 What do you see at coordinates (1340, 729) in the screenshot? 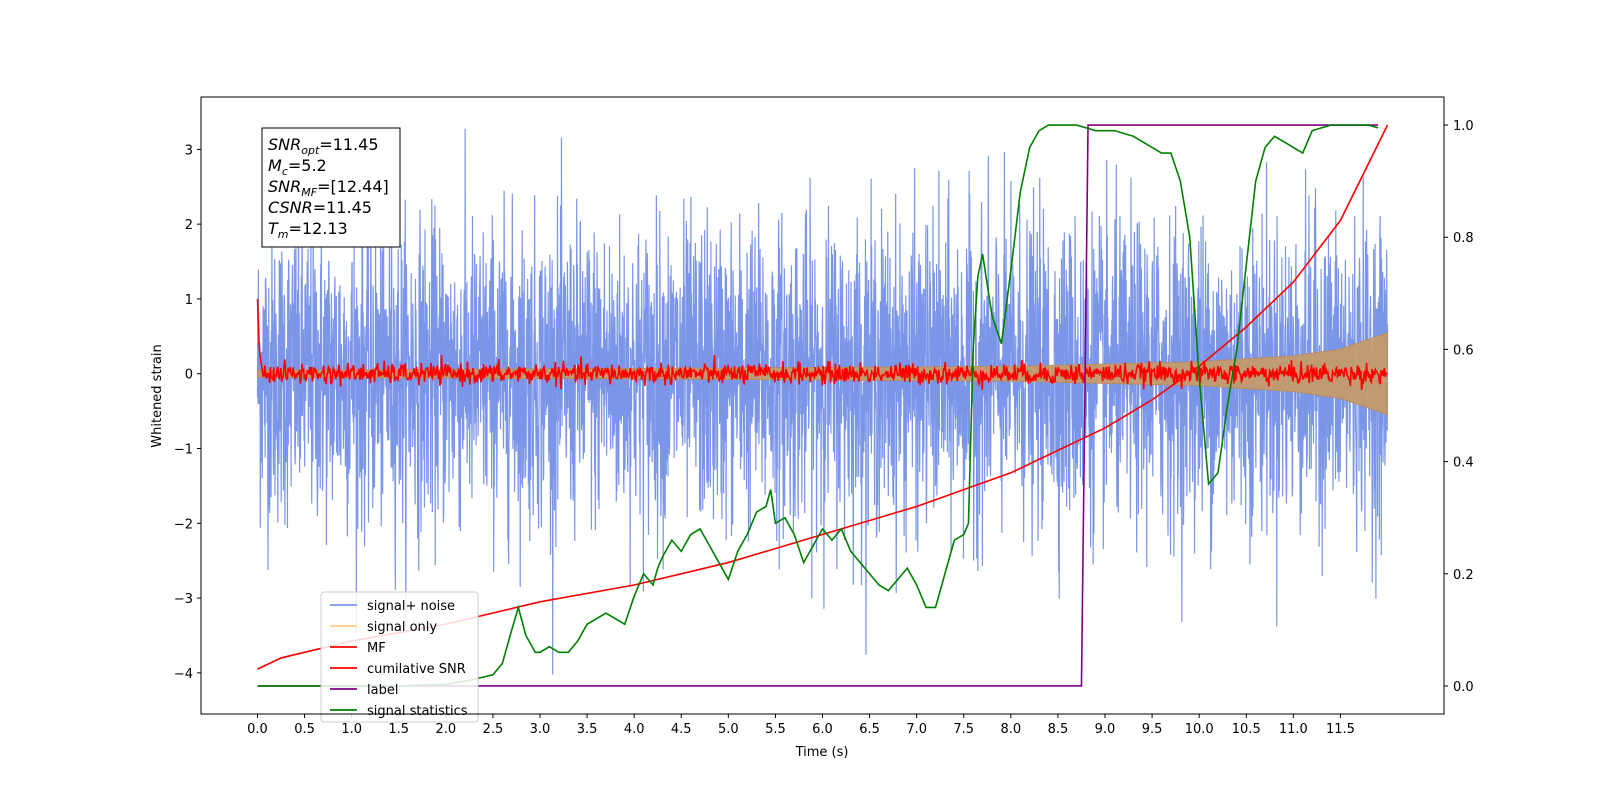
I see `x-tick-label: 11.5` at bounding box center [1340, 729].